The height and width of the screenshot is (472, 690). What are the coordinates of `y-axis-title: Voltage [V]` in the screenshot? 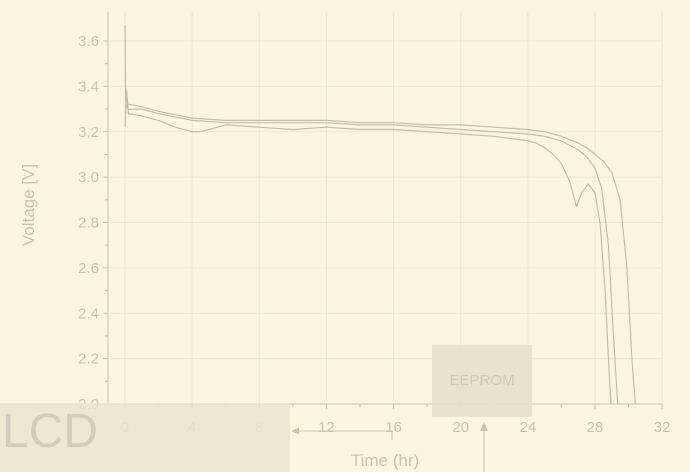 It's located at (28, 205).